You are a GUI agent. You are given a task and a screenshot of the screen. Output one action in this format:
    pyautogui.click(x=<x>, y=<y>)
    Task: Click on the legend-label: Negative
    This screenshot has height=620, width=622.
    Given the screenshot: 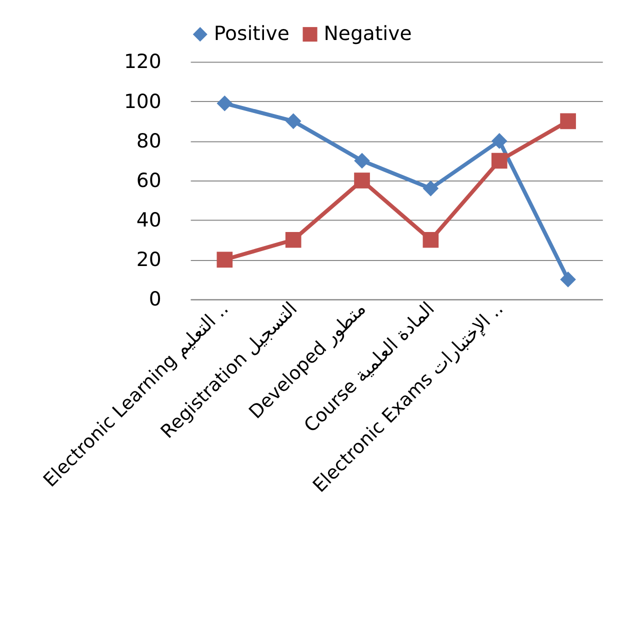 What is the action you would take?
    pyautogui.click(x=368, y=34)
    